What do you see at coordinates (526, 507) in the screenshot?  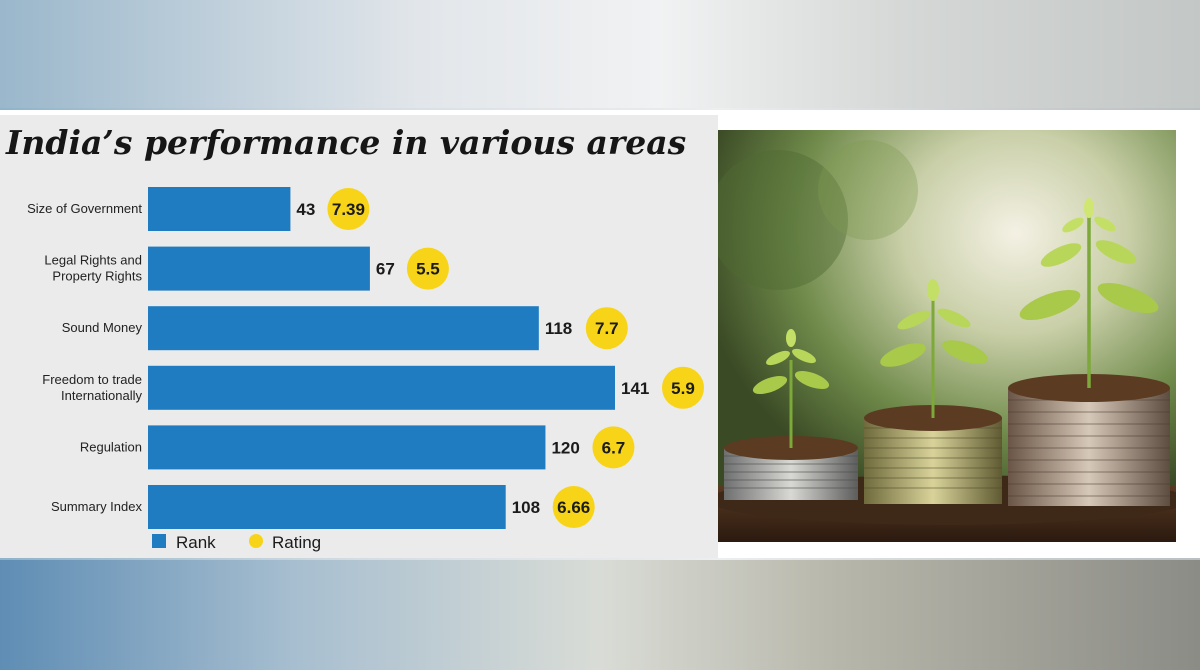 I see `rank-value-label: 108` at bounding box center [526, 507].